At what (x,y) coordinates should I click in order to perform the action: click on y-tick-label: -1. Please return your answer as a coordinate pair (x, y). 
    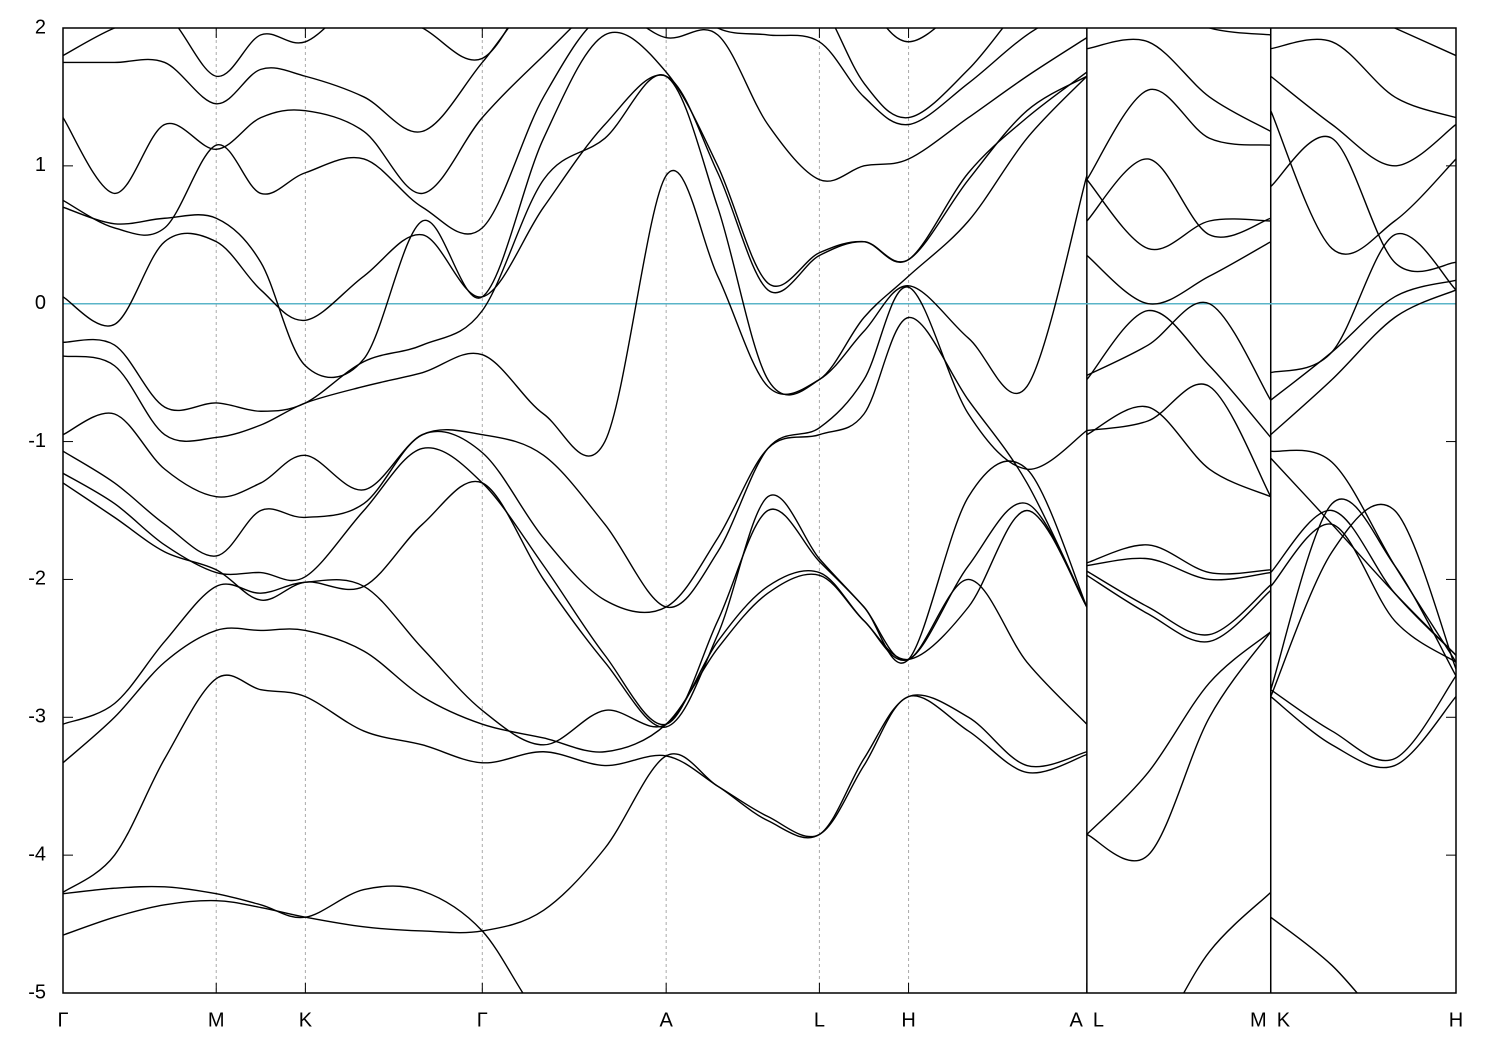
    Looking at the image, I should click on (37, 441).